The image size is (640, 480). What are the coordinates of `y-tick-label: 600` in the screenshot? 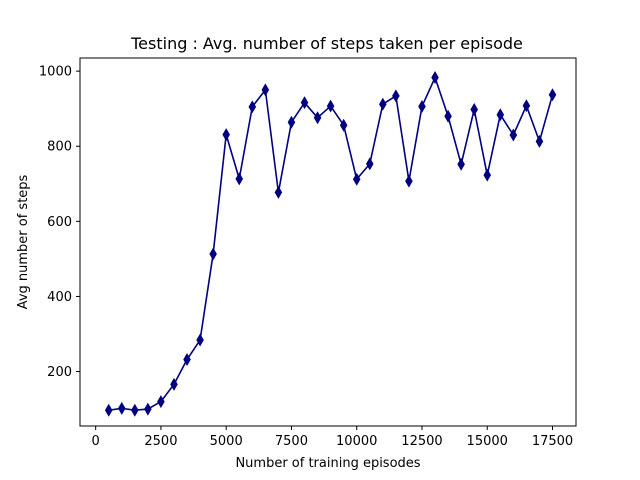 It's located at (59, 222).